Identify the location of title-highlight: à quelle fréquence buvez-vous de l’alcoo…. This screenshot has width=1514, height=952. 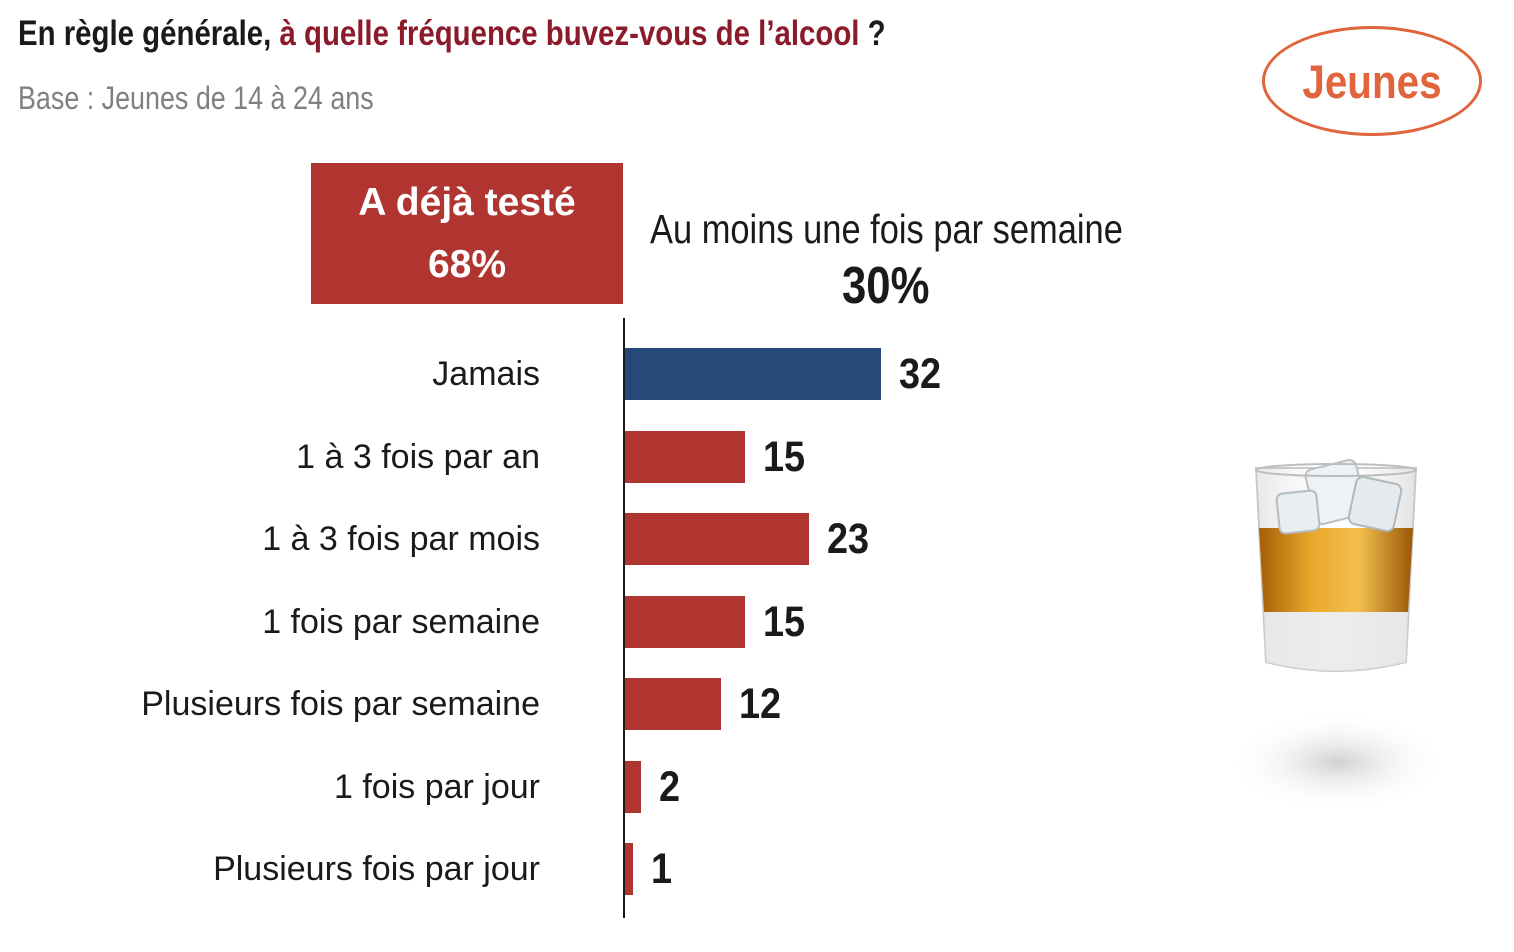
(569, 33).